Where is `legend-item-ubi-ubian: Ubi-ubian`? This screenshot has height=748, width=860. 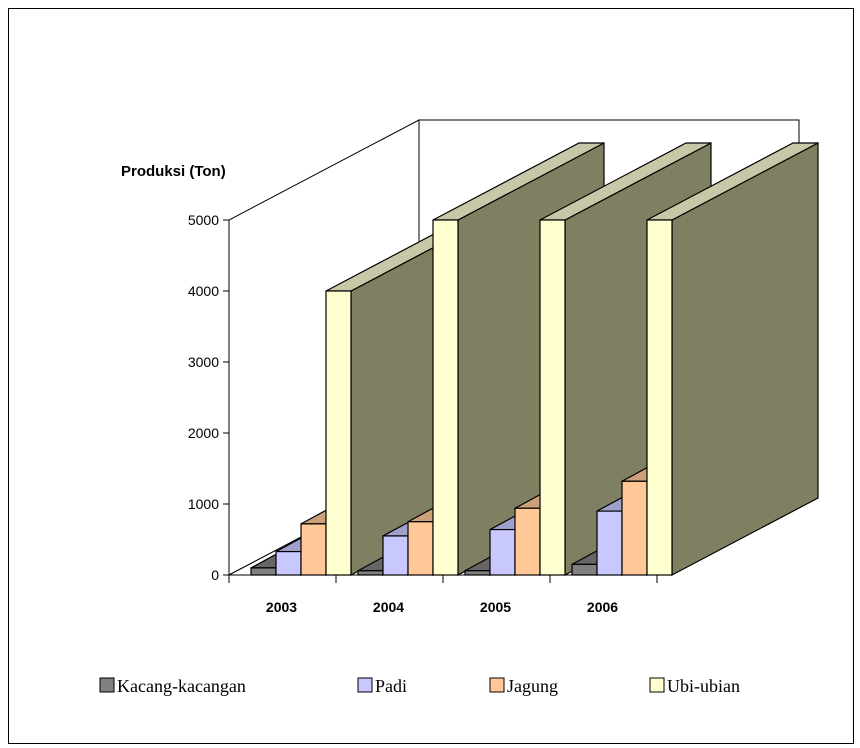 legend-item-ubi-ubian: Ubi-ubian is located at coordinates (694, 686).